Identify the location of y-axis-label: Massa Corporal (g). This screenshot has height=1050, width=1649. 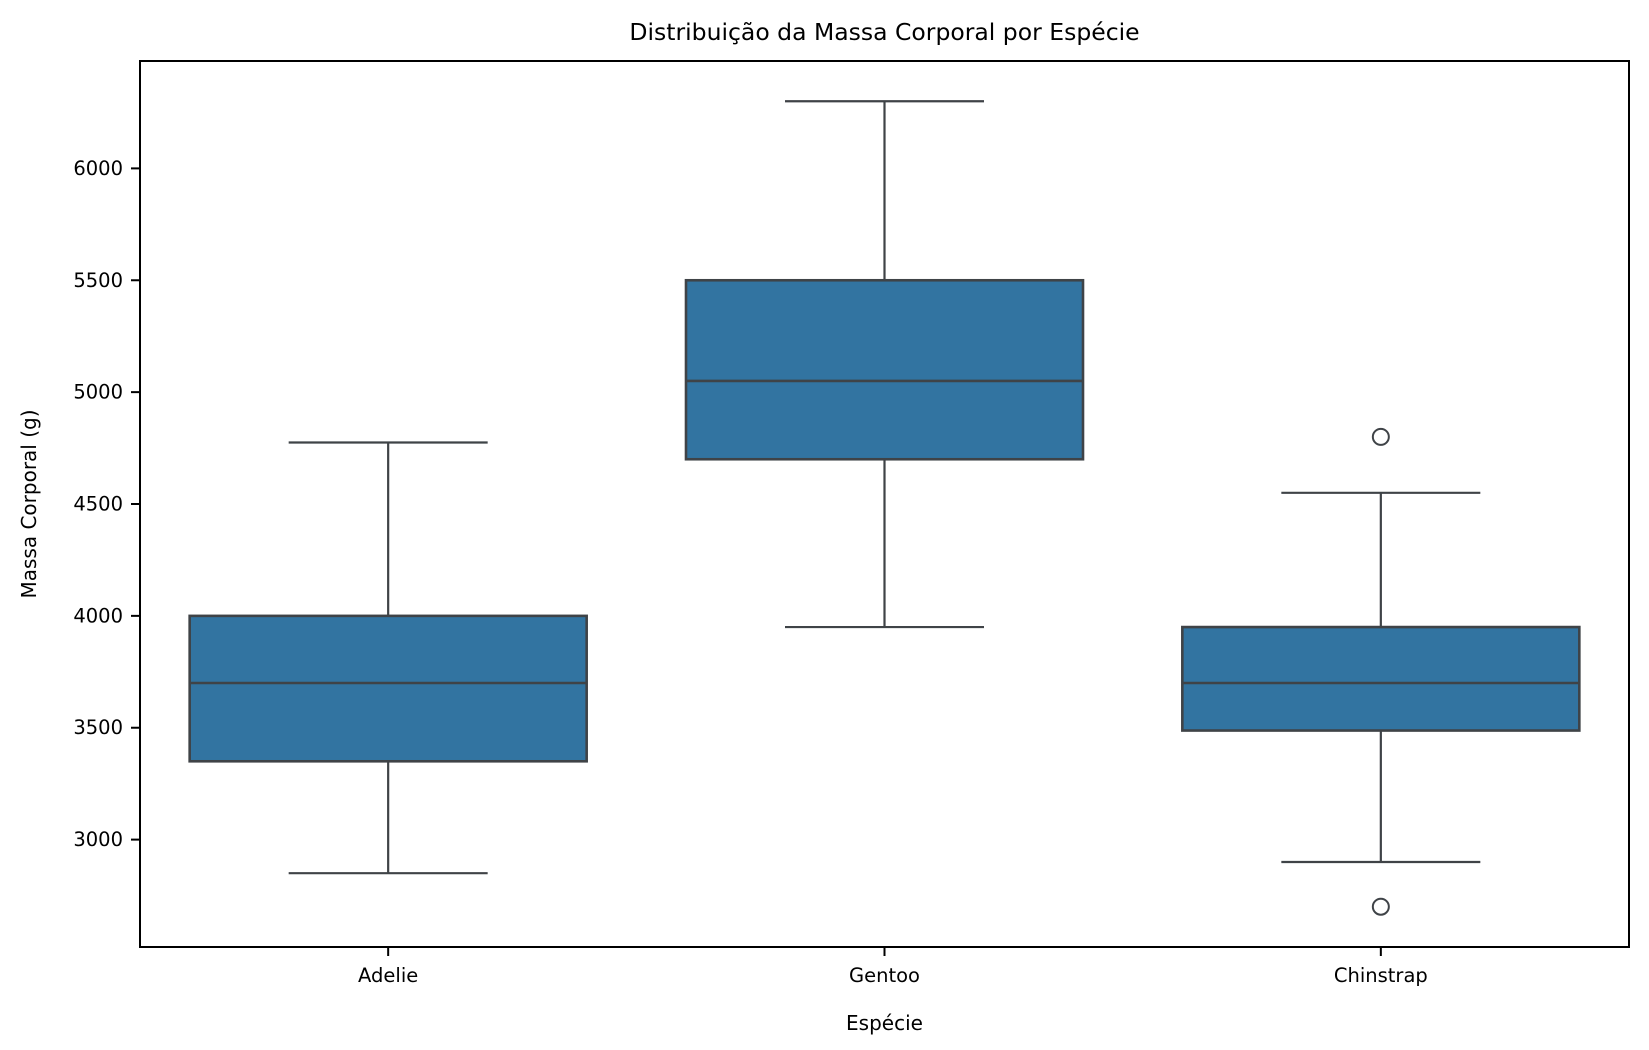
(29, 503).